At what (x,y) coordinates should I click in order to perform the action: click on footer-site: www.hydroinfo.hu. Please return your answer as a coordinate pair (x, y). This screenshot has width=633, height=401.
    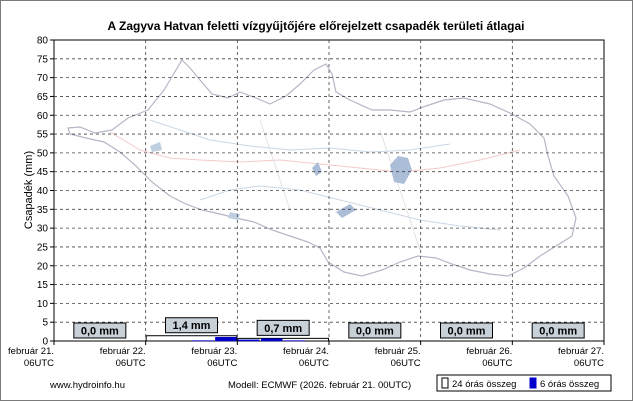
    Looking at the image, I should click on (87, 385).